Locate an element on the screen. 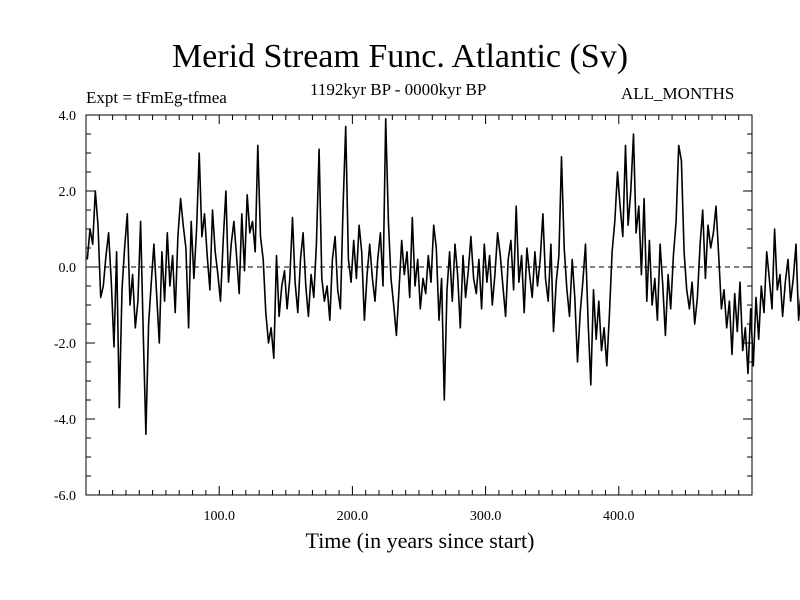 This screenshot has height=600, width=800. x-tick-label: 200.0 is located at coordinates (353, 516).